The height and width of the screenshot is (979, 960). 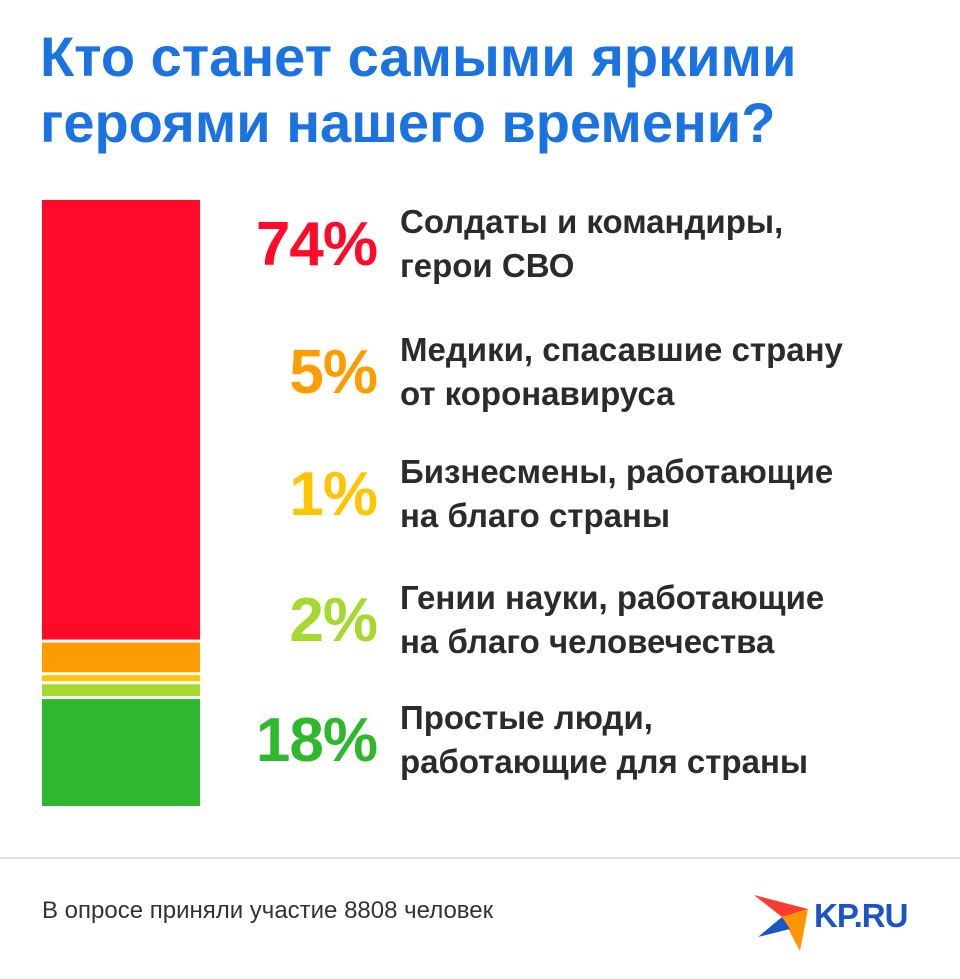 What do you see at coordinates (408, 122) in the screenshot?
I see `title-line-2: героями нашего времени?` at bounding box center [408, 122].